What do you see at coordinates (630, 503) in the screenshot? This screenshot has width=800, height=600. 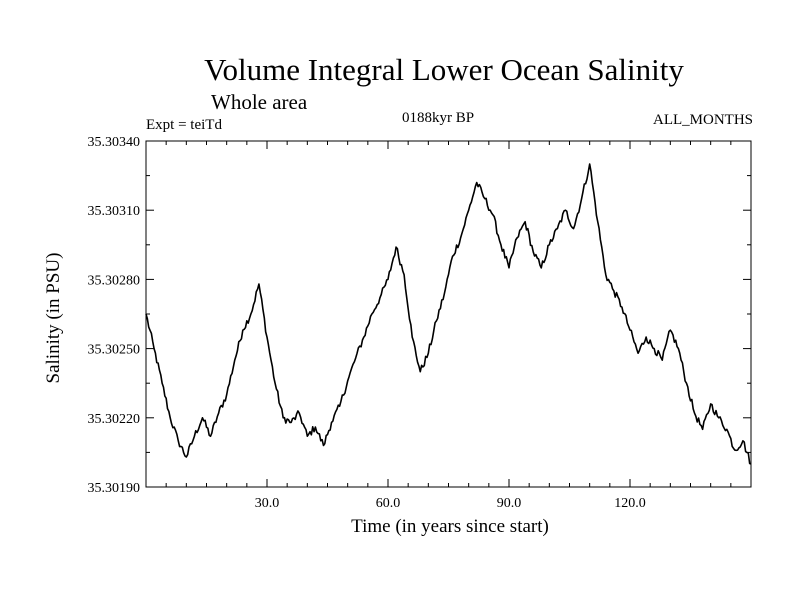 I see `x-tick-label: 120.0` at bounding box center [630, 503].